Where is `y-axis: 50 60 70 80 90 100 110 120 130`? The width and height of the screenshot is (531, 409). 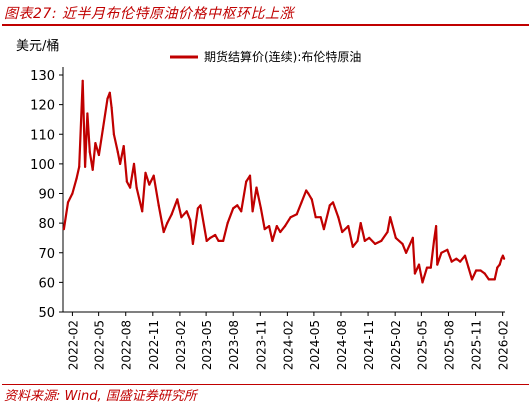 y-axis: 50 60 70 80 90 100 110 120 130 is located at coordinates (47, 194).